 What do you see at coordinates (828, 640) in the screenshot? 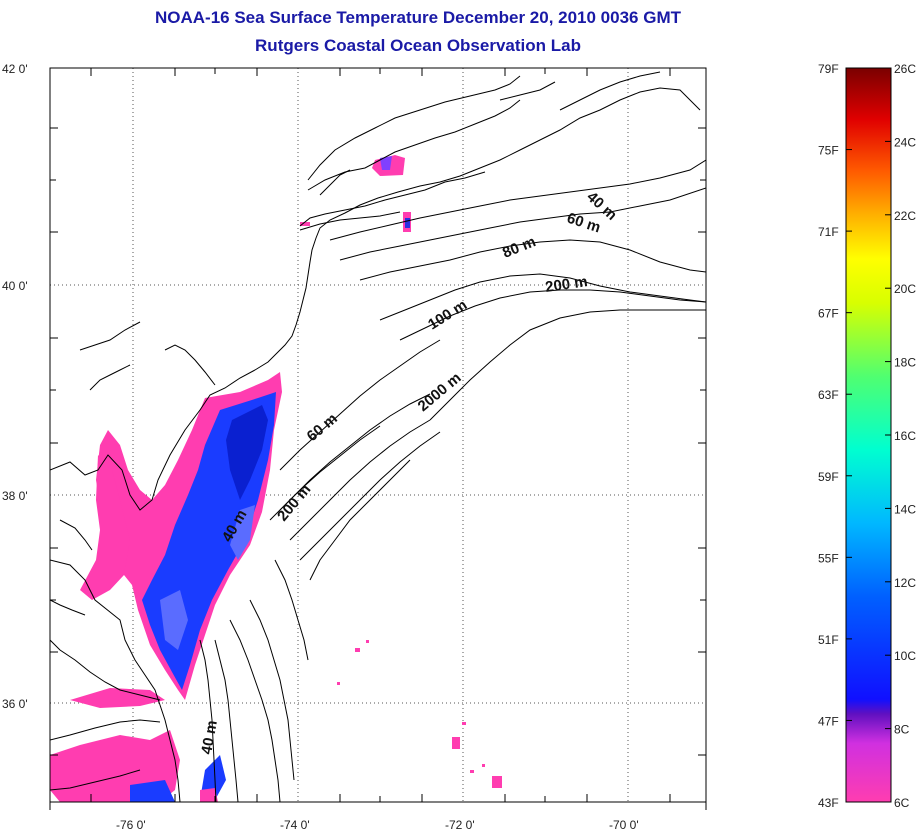
I see `colorbar-f-label: 51F` at bounding box center [828, 640].